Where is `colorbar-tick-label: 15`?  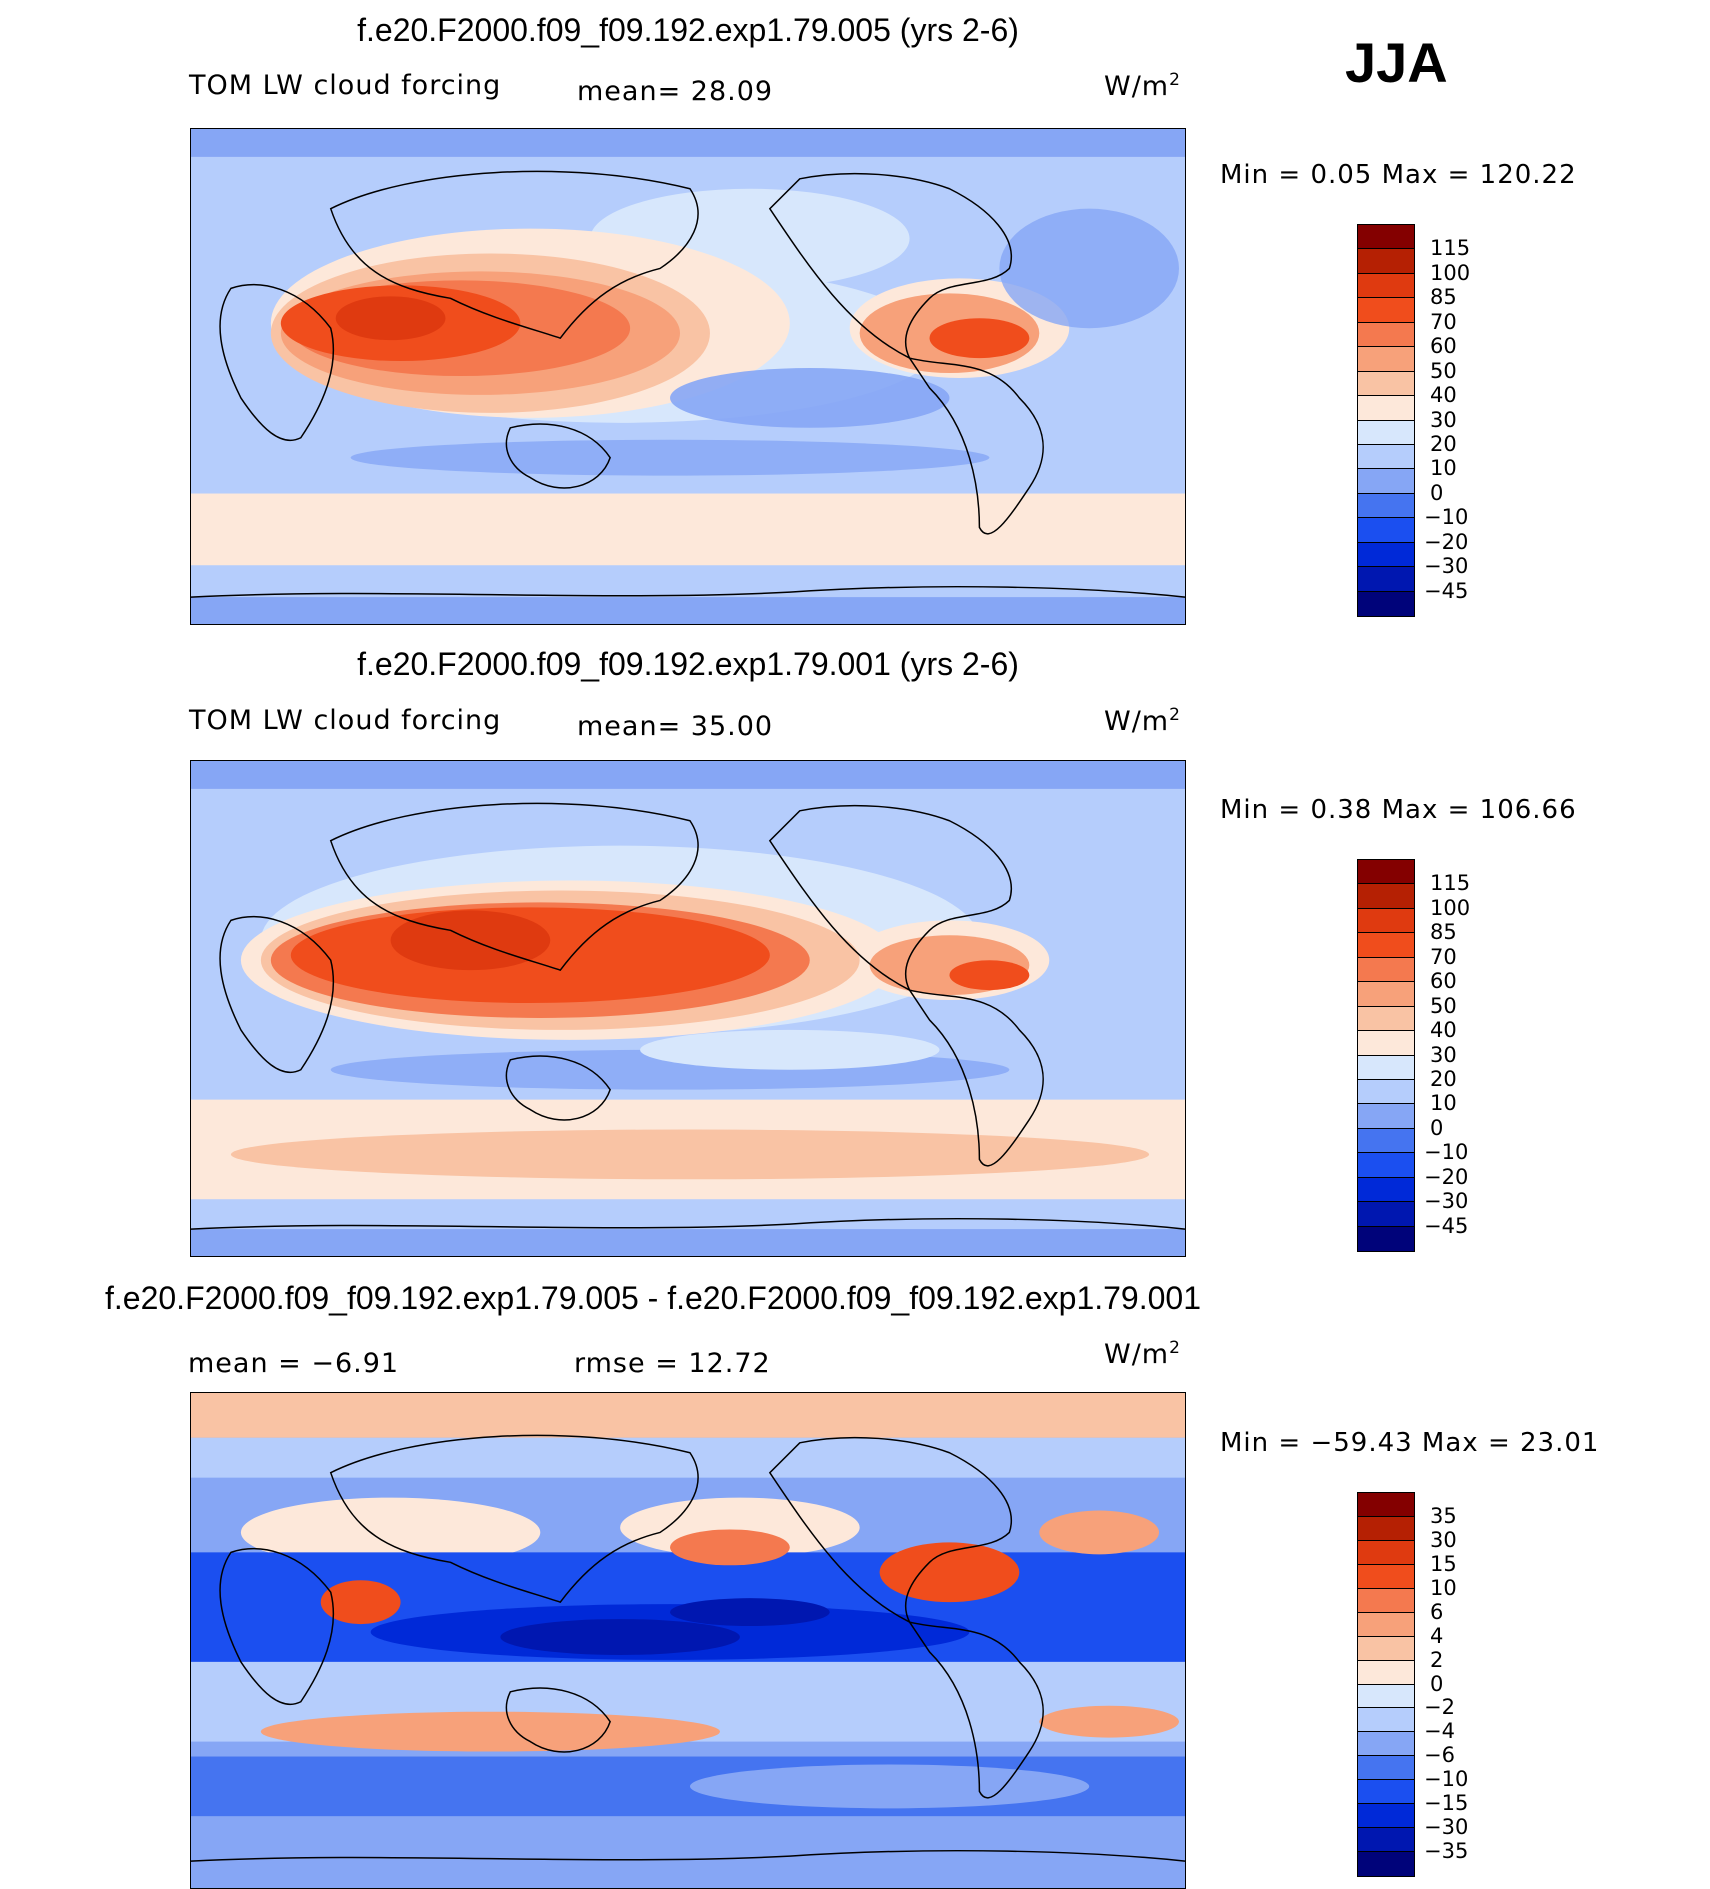
colorbar-tick-label: 15 is located at coordinates (1443, 1563).